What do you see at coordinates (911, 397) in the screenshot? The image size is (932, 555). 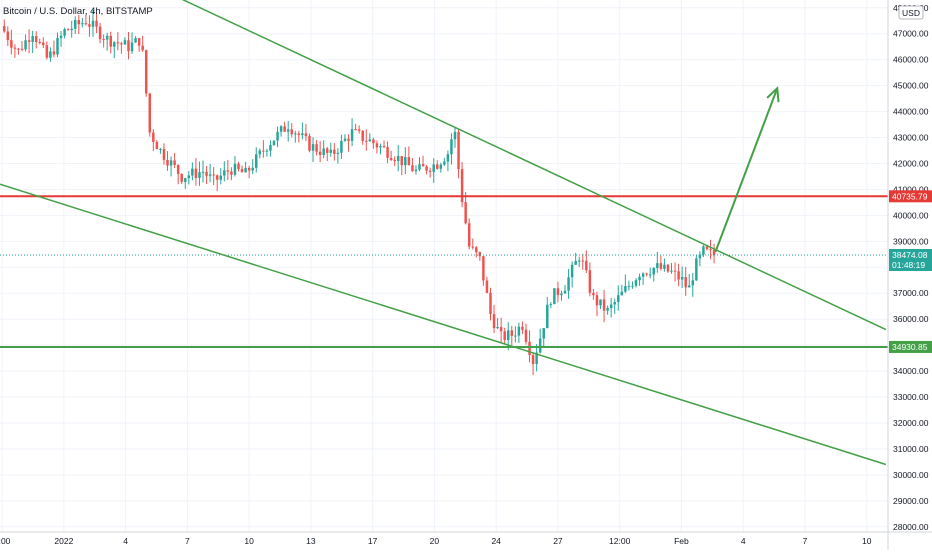 I see `price-tick-label: 33000.00` at bounding box center [911, 397].